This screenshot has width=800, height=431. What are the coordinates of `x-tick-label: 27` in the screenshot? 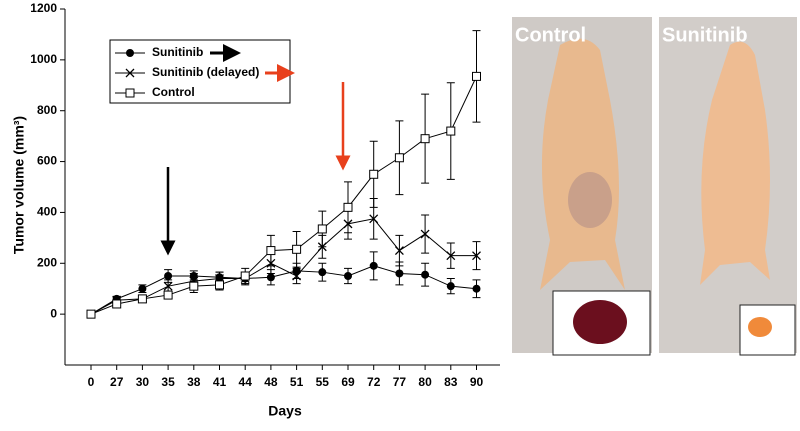 It's located at (117, 382).